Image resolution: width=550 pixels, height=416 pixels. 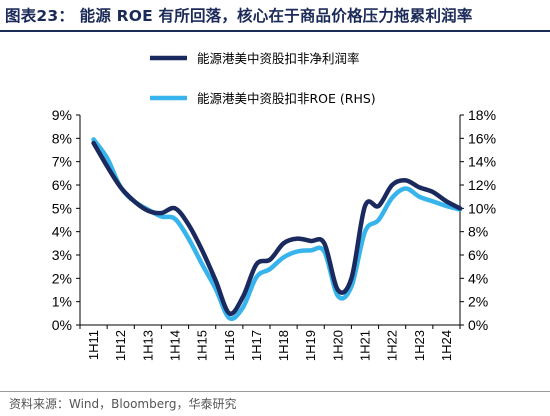 What do you see at coordinates (478, 232) in the screenshot?
I see `y-right-tick-label: 8%` at bounding box center [478, 232].